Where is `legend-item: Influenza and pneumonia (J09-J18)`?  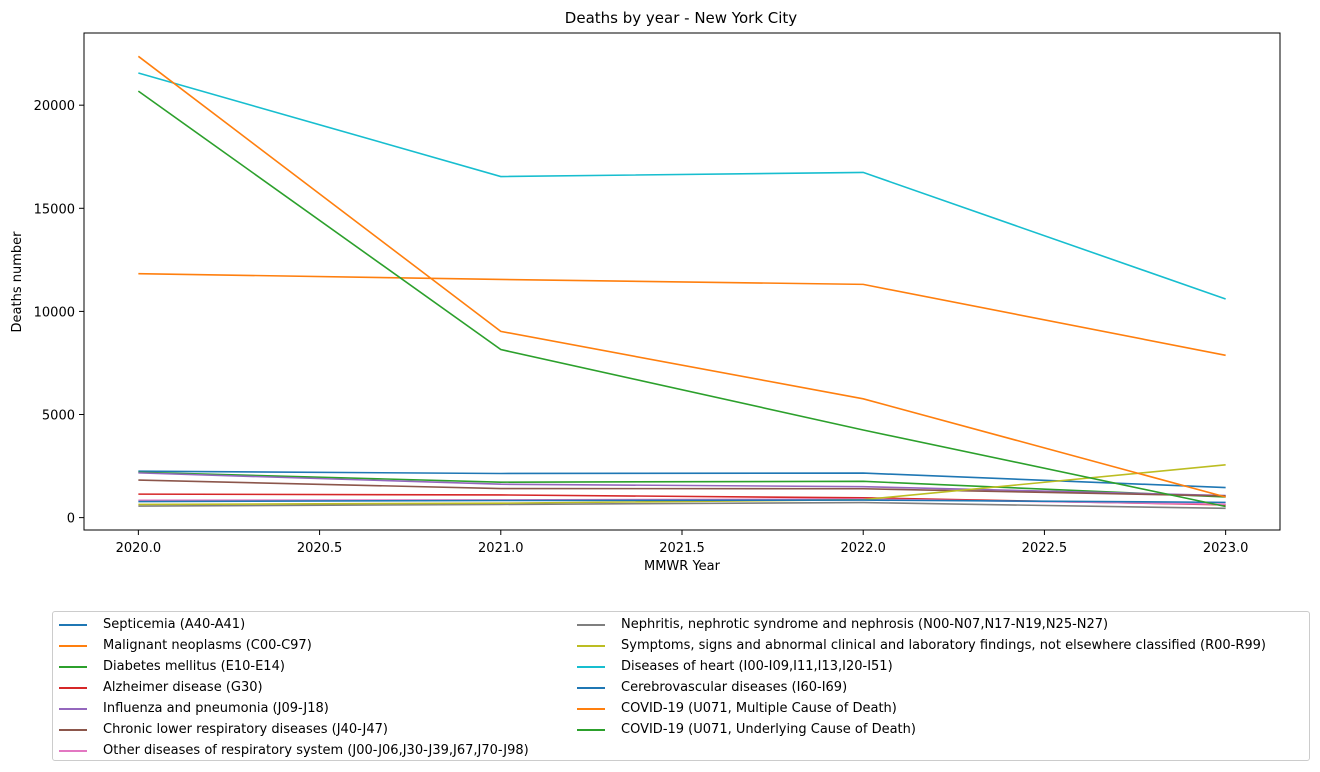
legend-item: Influenza and pneumonia (J09-J18) is located at coordinates (194, 708).